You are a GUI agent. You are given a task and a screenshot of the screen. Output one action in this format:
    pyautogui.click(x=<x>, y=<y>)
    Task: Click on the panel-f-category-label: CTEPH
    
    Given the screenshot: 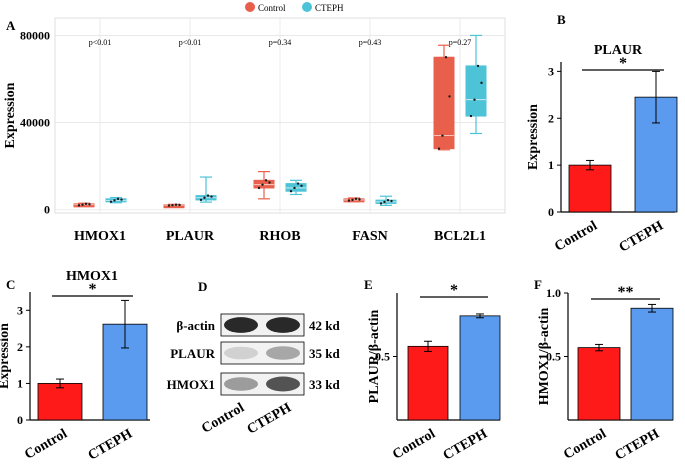 What is the action you would take?
    pyautogui.click(x=637, y=444)
    